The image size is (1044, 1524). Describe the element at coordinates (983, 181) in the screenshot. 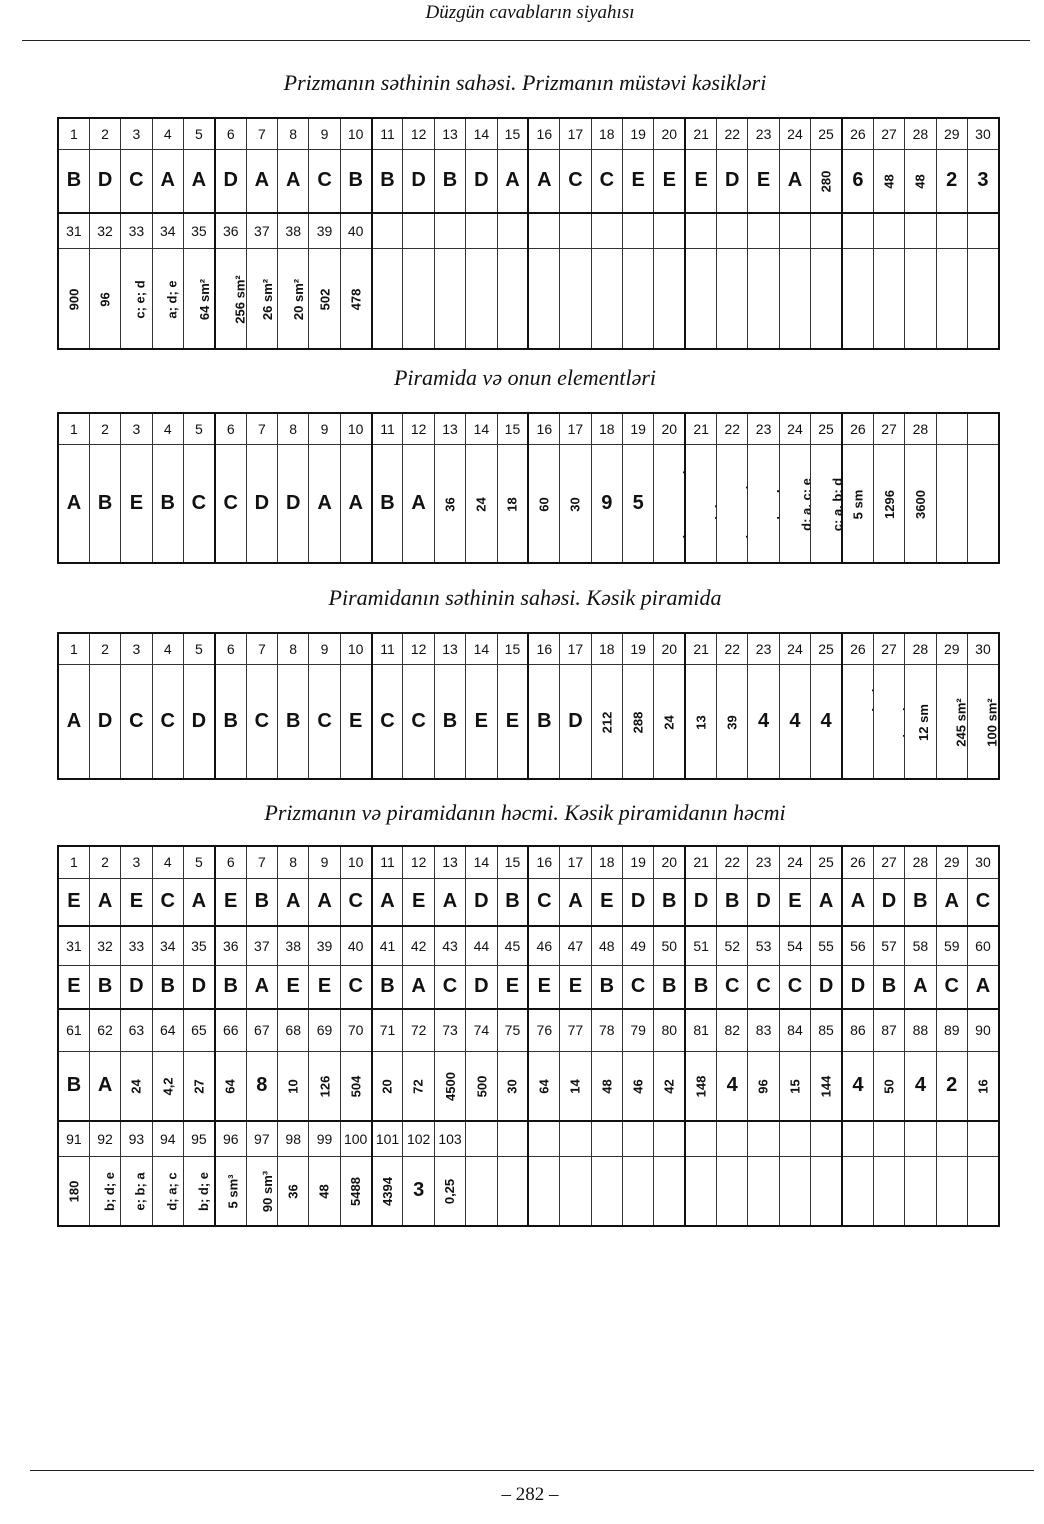

I see `answer-cell: 3` at that location.